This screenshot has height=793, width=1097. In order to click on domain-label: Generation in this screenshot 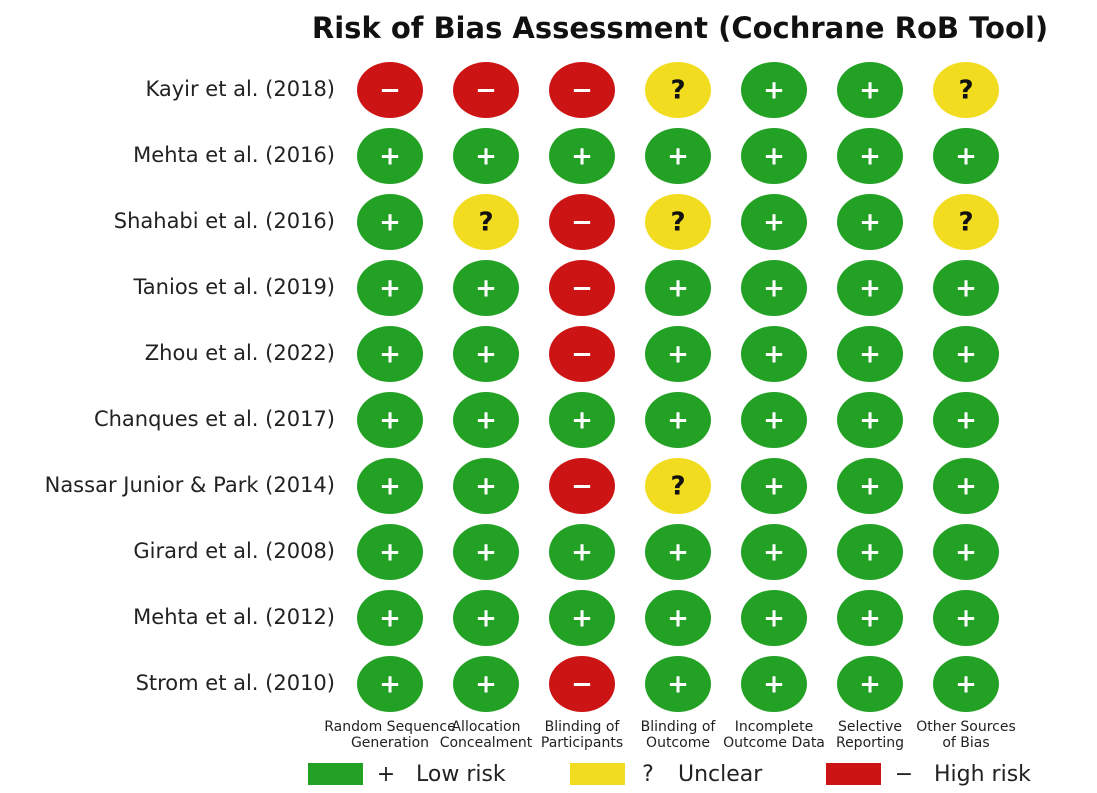, I will do `click(390, 743)`.